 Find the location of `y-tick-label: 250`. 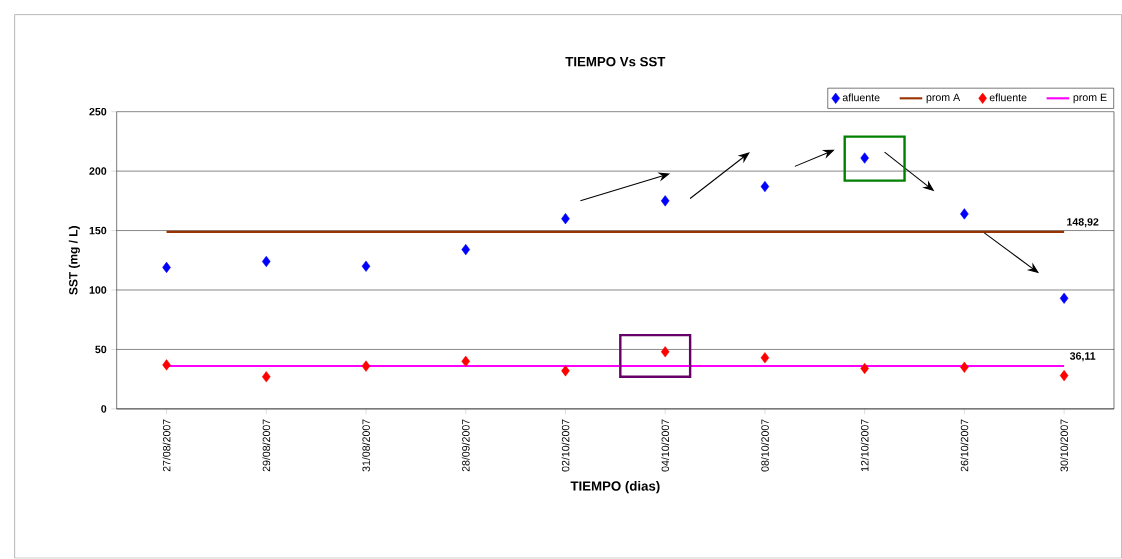

y-tick-label: 250 is located at coordinates (98, 112).